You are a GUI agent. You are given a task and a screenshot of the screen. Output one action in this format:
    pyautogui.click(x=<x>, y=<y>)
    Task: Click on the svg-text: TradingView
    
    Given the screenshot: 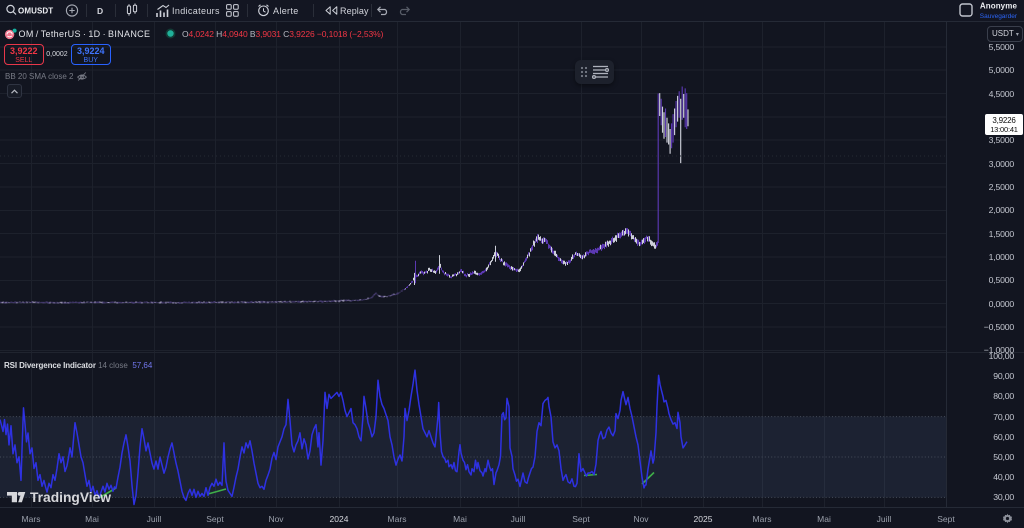 What is the action you would take?
    pyautogui.click(x=70, y=497)
    